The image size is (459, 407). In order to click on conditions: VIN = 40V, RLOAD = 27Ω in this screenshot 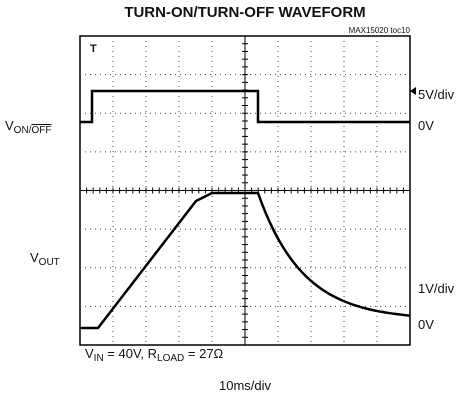, I will do `click(154, 355)`.